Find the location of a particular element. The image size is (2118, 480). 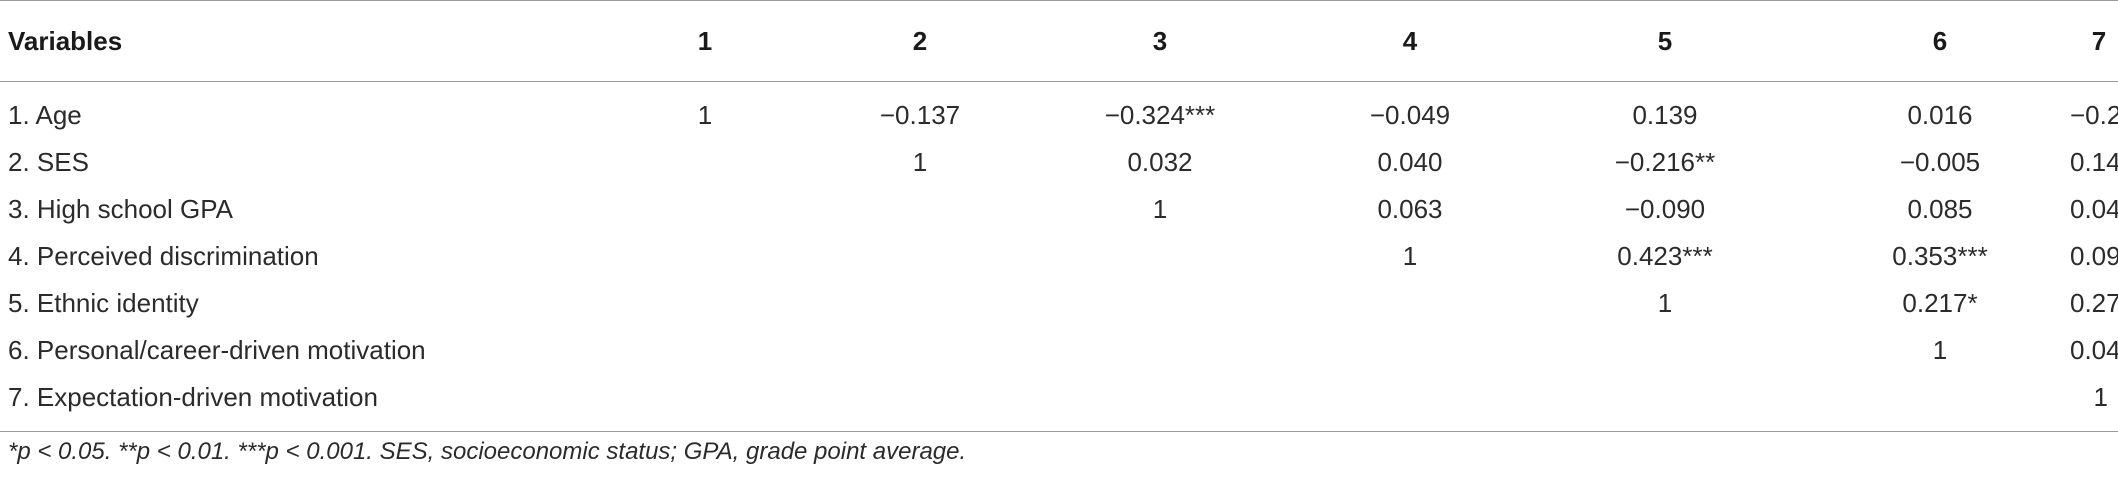

header-col-5: 5 is located at coordinates (1665, 41).